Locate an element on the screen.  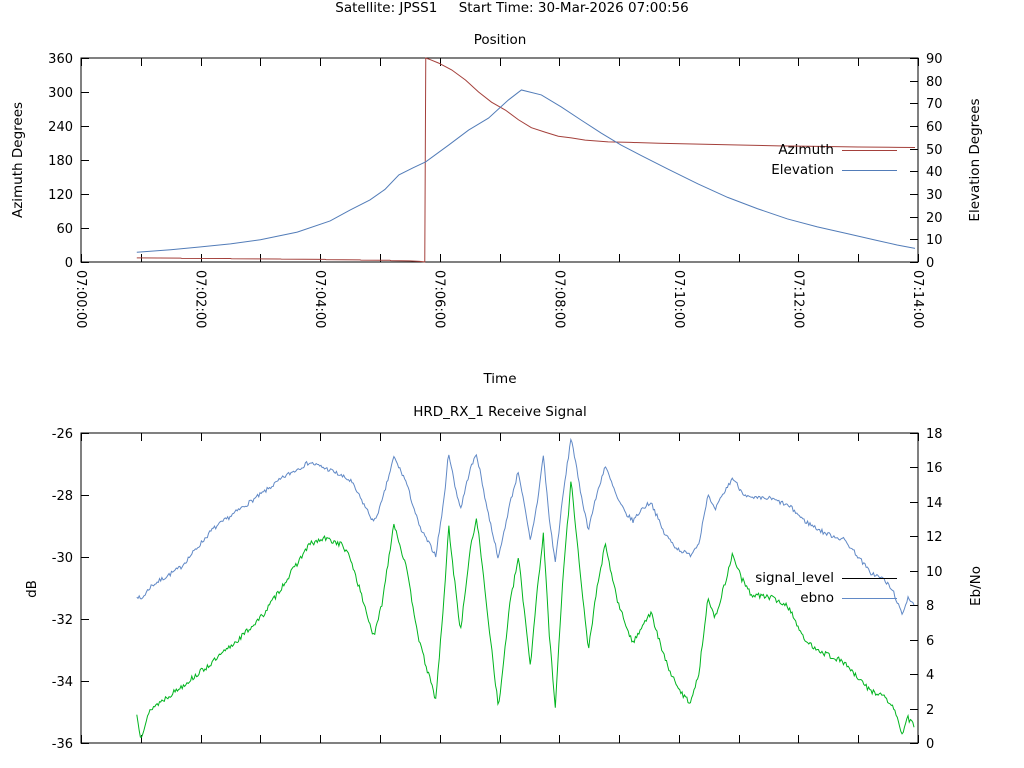
y-left-tick-label: 0 is located at coordinates (69, 263).